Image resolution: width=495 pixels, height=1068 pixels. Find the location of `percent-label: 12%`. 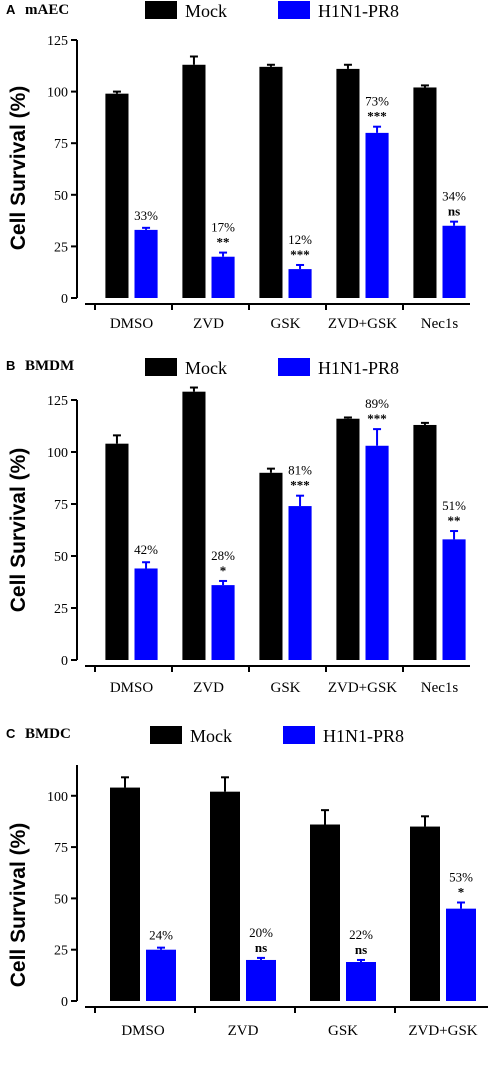

percent-label: 12% is located at coordinates (300, 239).